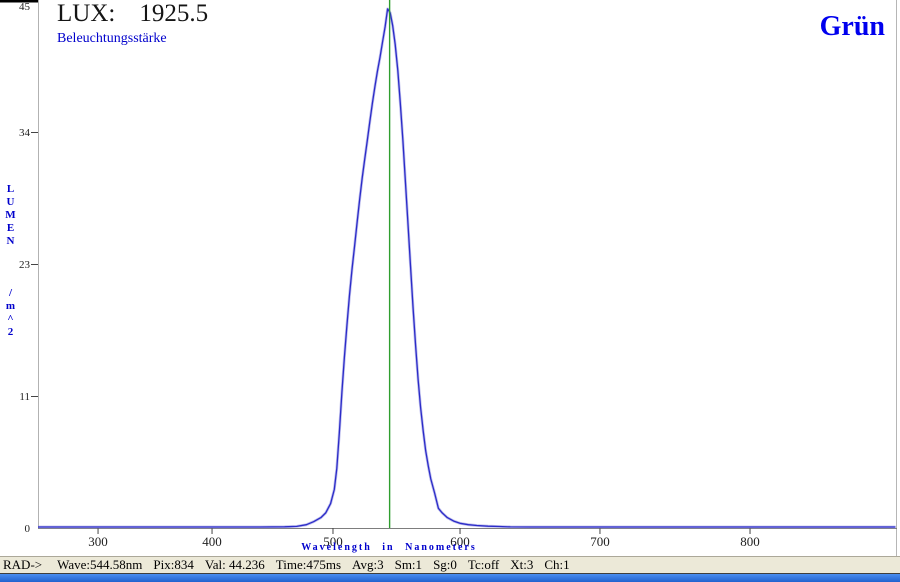 The image size is (900, 582). I want to click on y-tick-label: 11, so click(24, 397).